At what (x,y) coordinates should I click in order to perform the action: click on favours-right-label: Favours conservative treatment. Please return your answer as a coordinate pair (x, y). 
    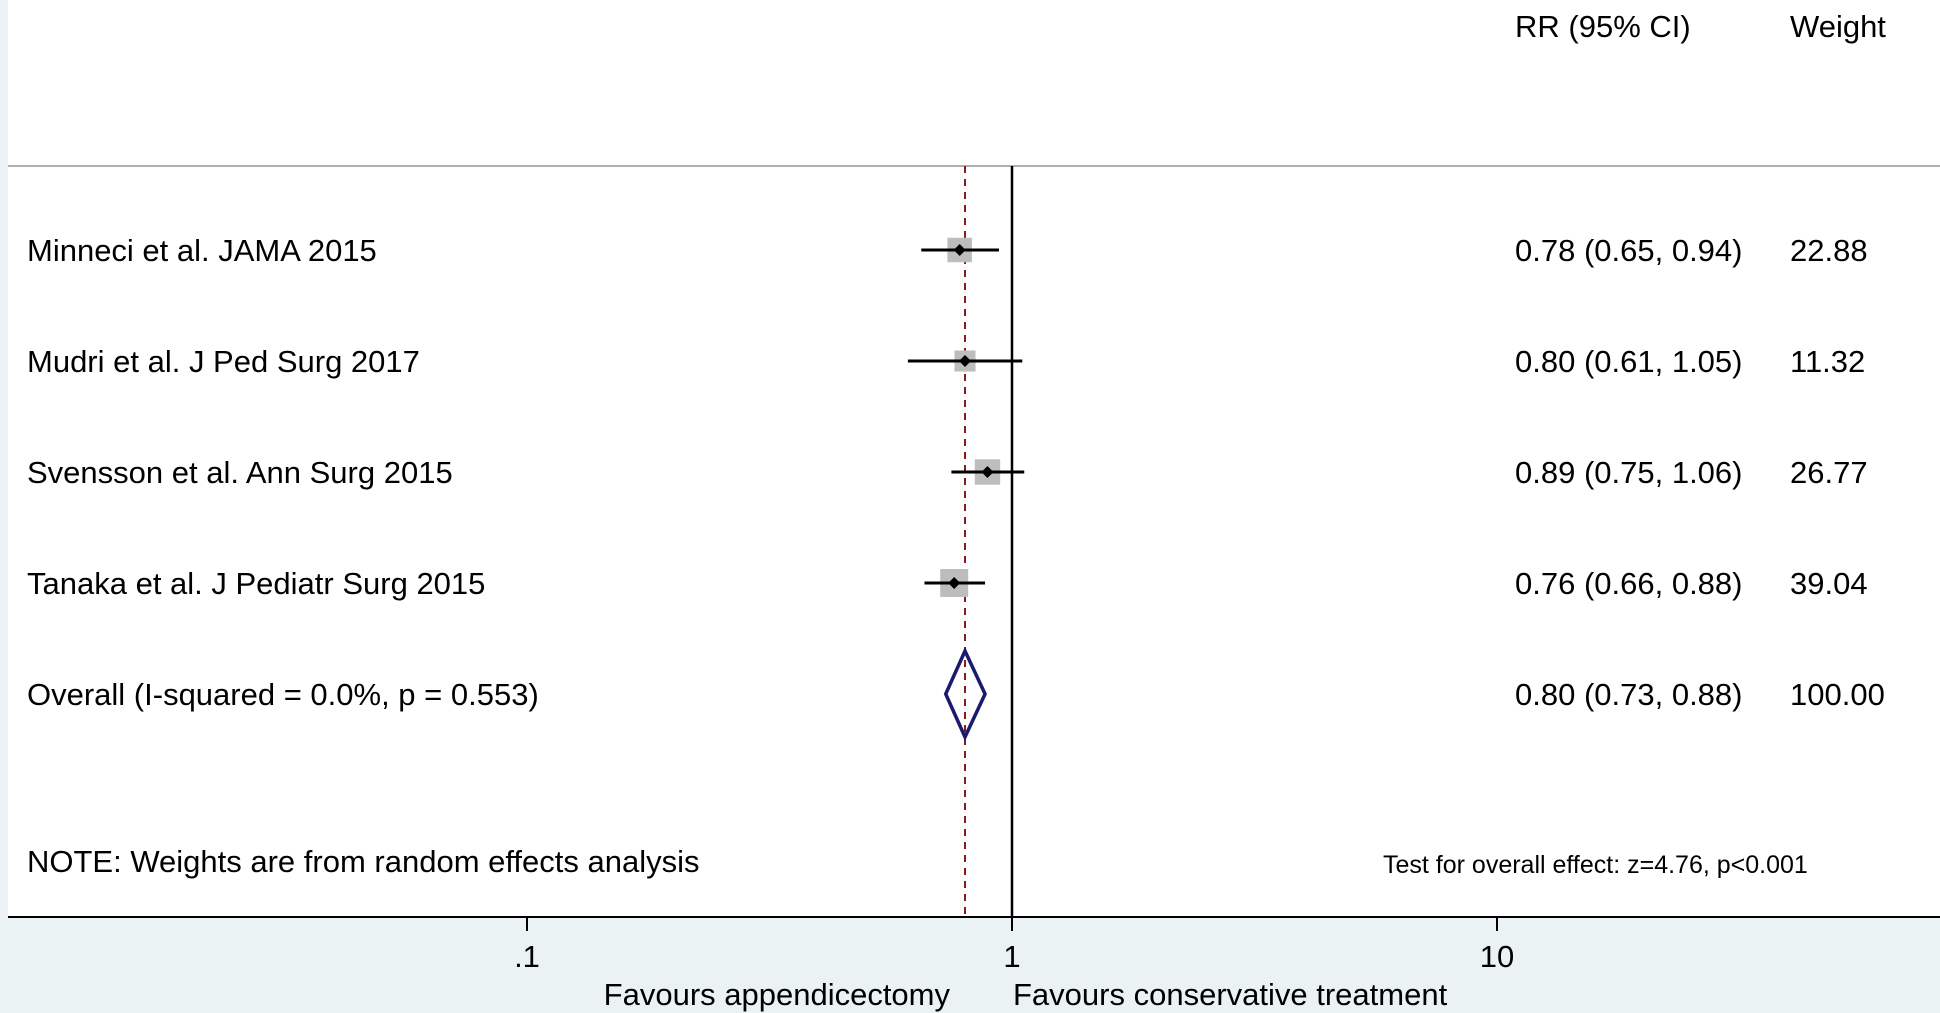
    Looking at the image, I should click on (1230, 994).